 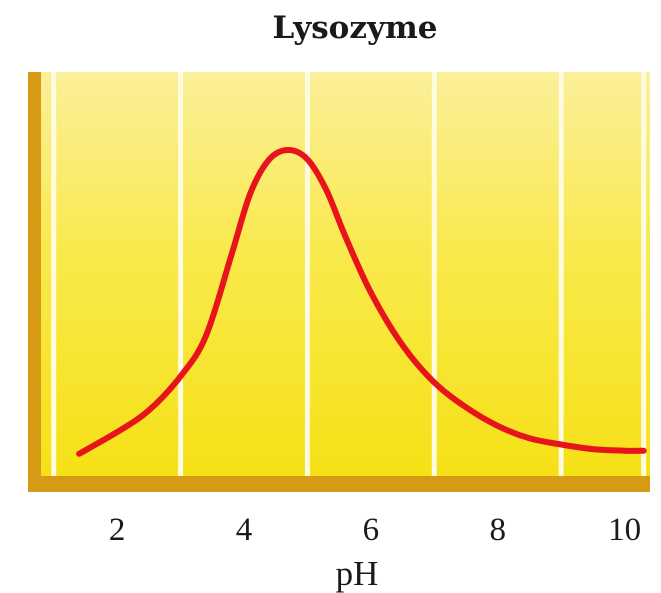 What do you see at coordinates (244, 530) in the screenshot?
I see `x-tick-label-4: 4` at bounding box center [244, 530].